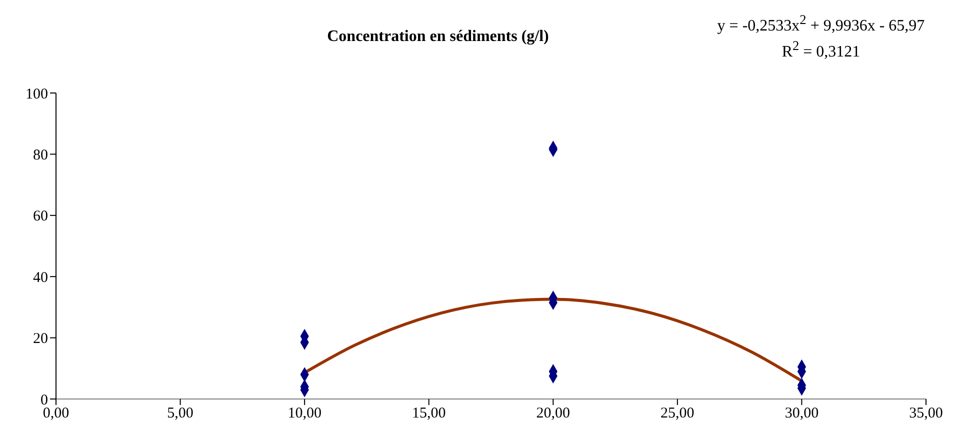 The height and width of the screenshot is (439, 964). Describe the element at coordinates (40, 216) in the screenshot. I see `y-tick-label: 60` at that location.